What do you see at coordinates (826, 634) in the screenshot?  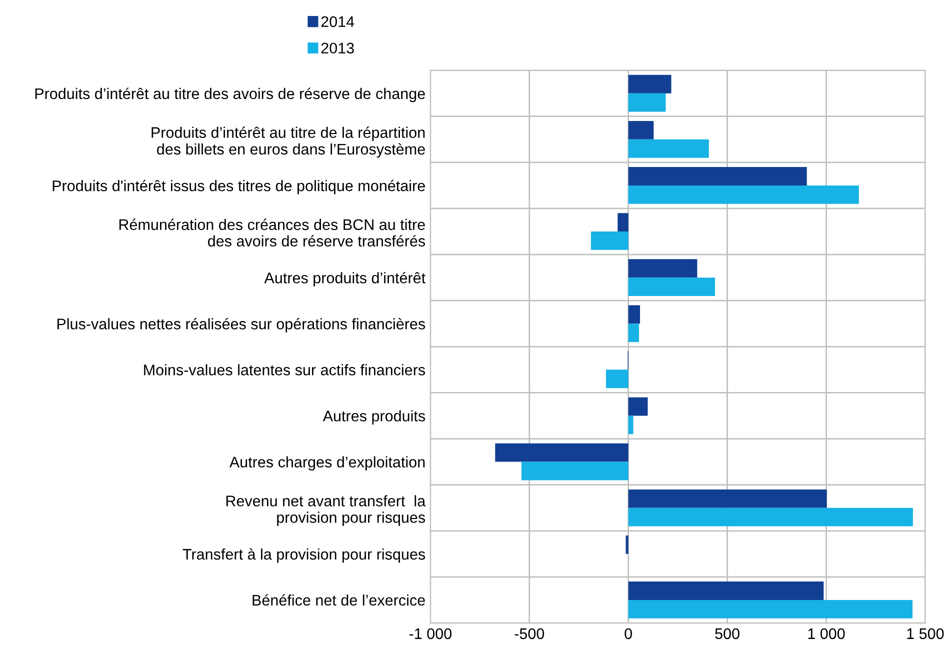 I see `x-tick-label: 1 000` at bounding box center [826, 634].